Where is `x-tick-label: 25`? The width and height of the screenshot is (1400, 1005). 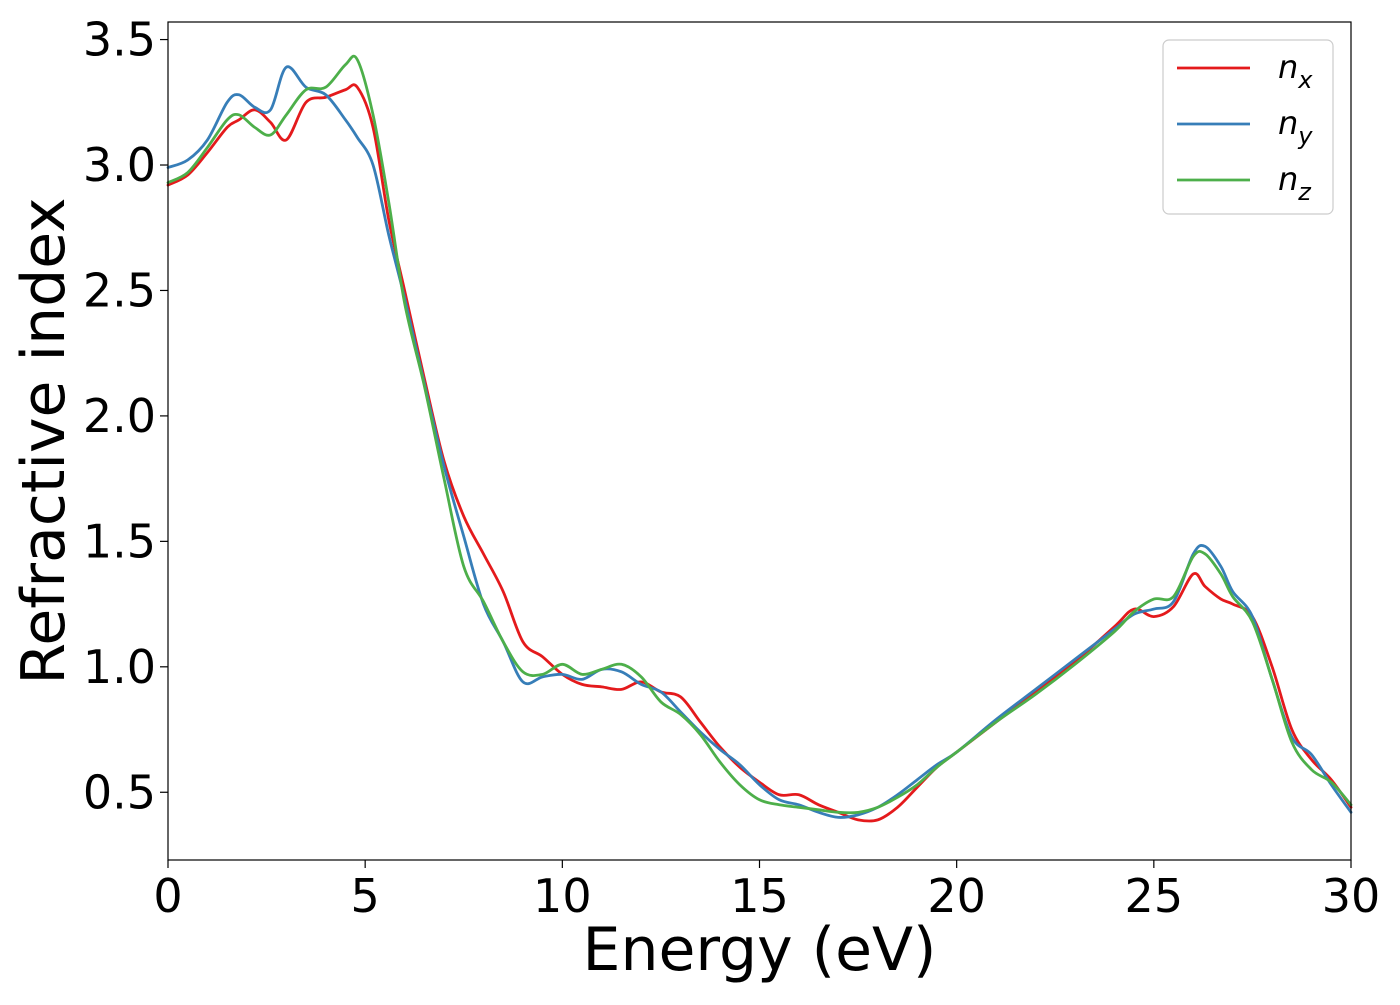
x-tick-label: 25 is located at coordinates (1154, 896).